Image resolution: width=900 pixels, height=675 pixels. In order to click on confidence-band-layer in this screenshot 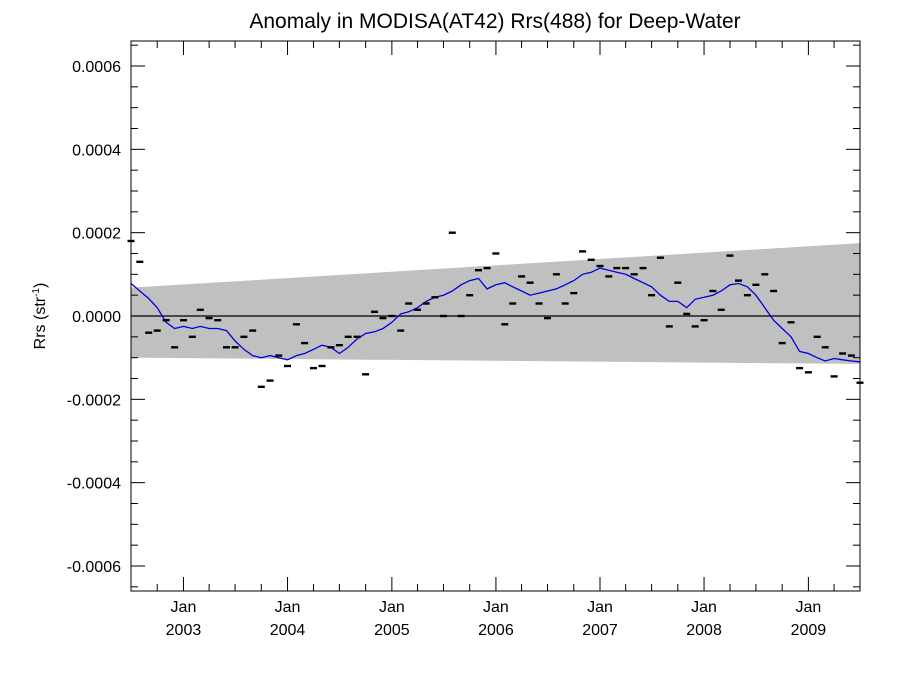, I will do `click(495, 303)`.